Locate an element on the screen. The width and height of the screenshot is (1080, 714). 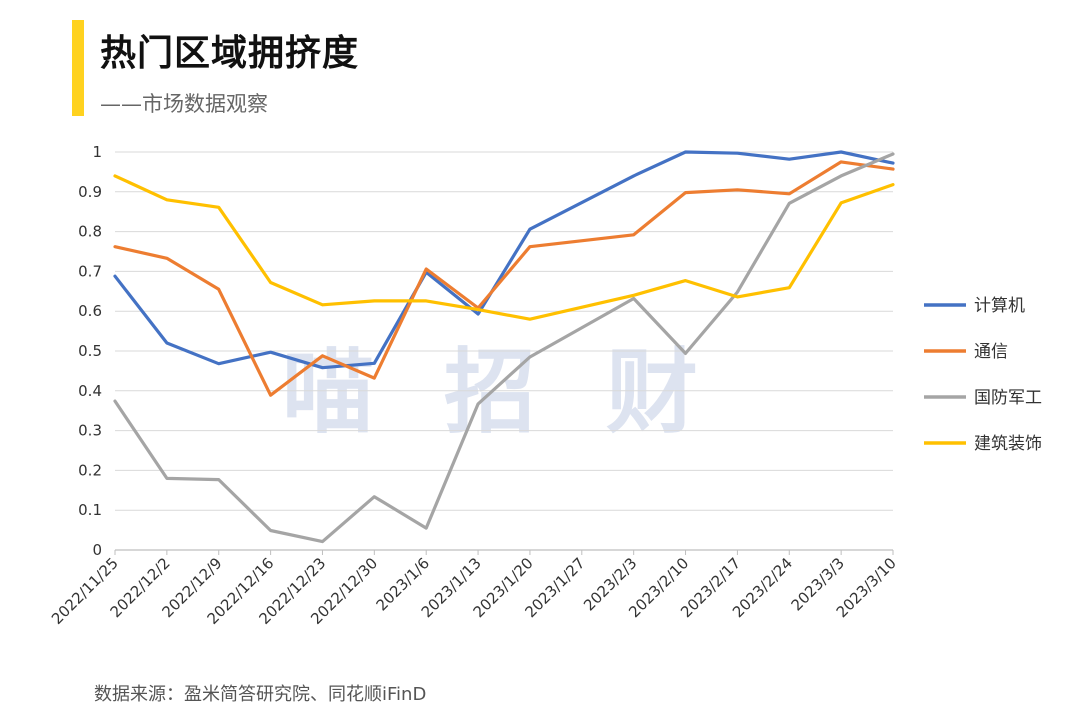
x-tick-label: 2022/11/25 is located at coordinates (85, 591).